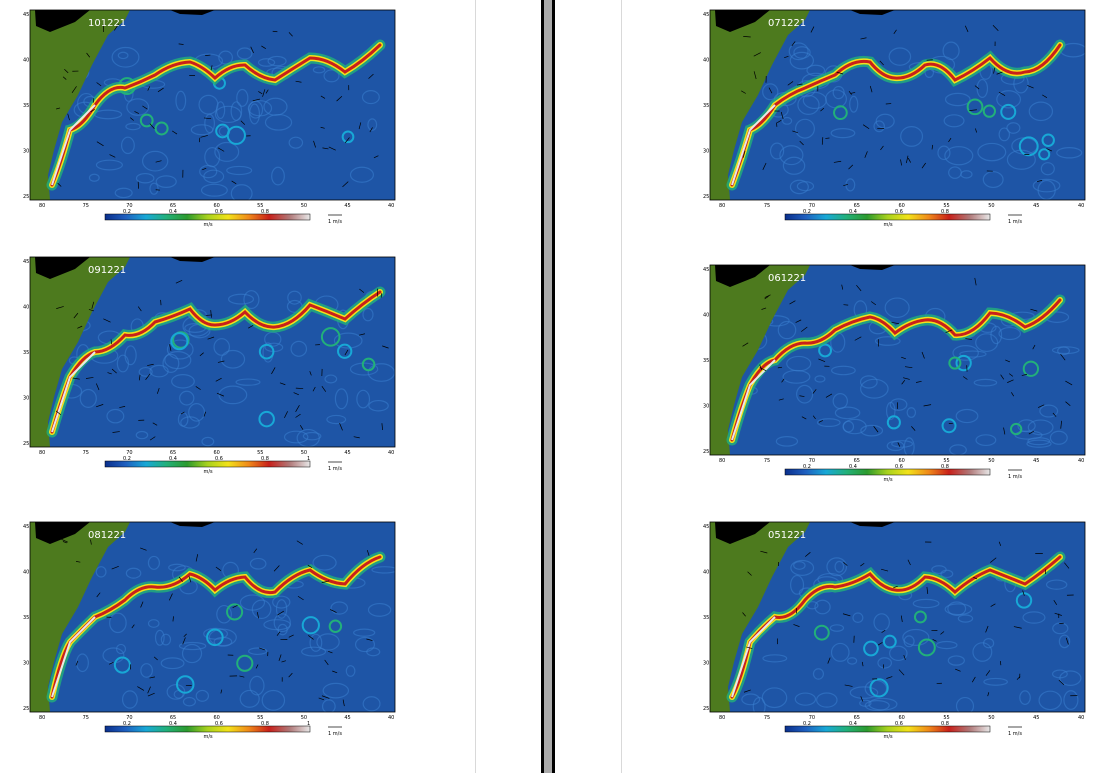 Image resolution: width=1104 pixels, height=773 pixels. Describe the element at coordinates (787, 278) in the screenshot. I see `map-date-label: 061221` at that location.